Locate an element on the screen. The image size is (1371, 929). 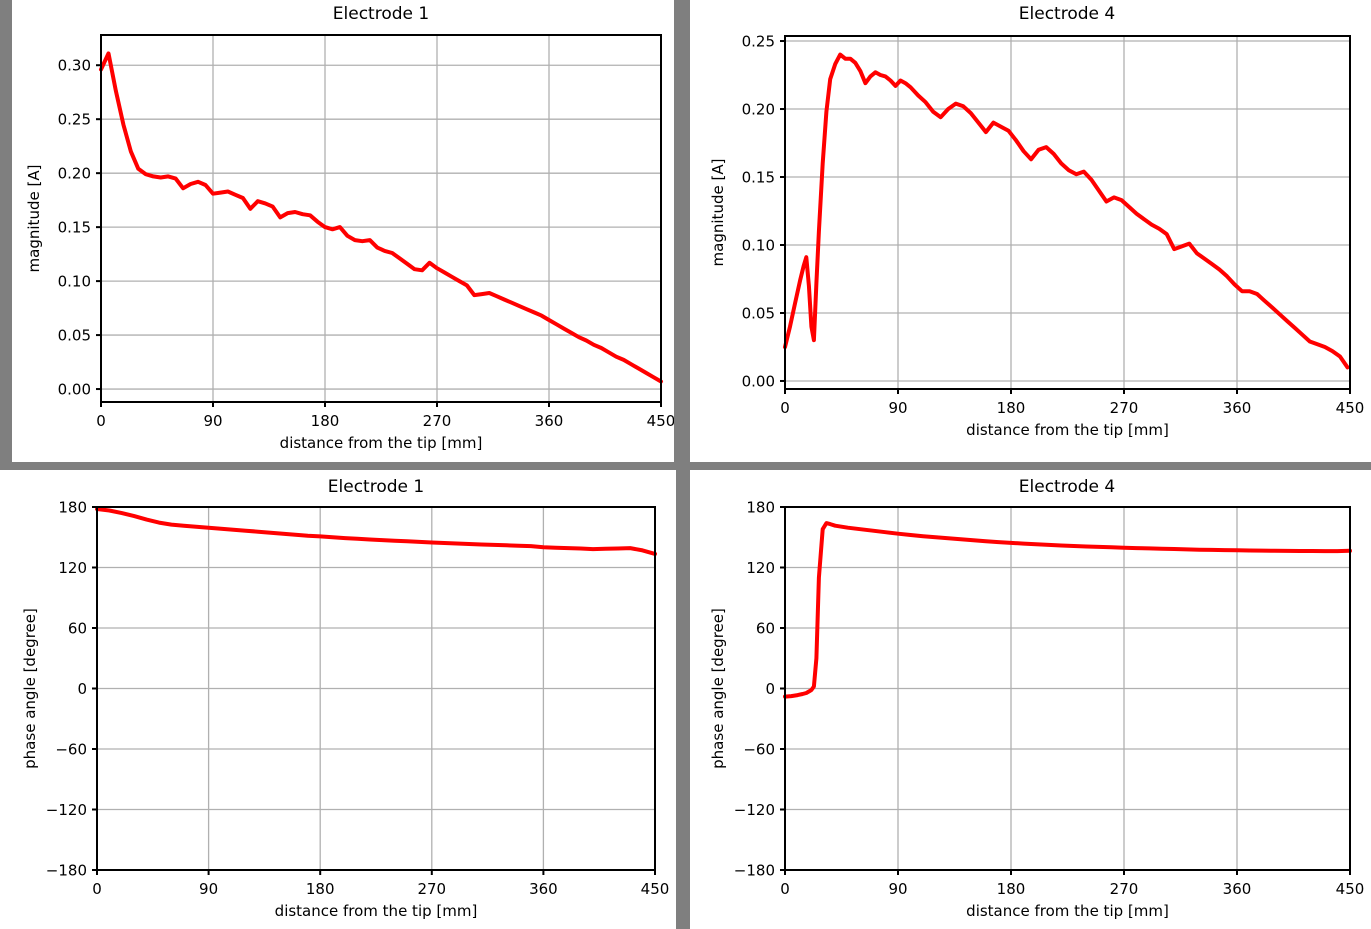
y-axis-ticks: 0.00 0.05 0.10 0.15 0.20 0.25 is located at coordinates (763, 211).